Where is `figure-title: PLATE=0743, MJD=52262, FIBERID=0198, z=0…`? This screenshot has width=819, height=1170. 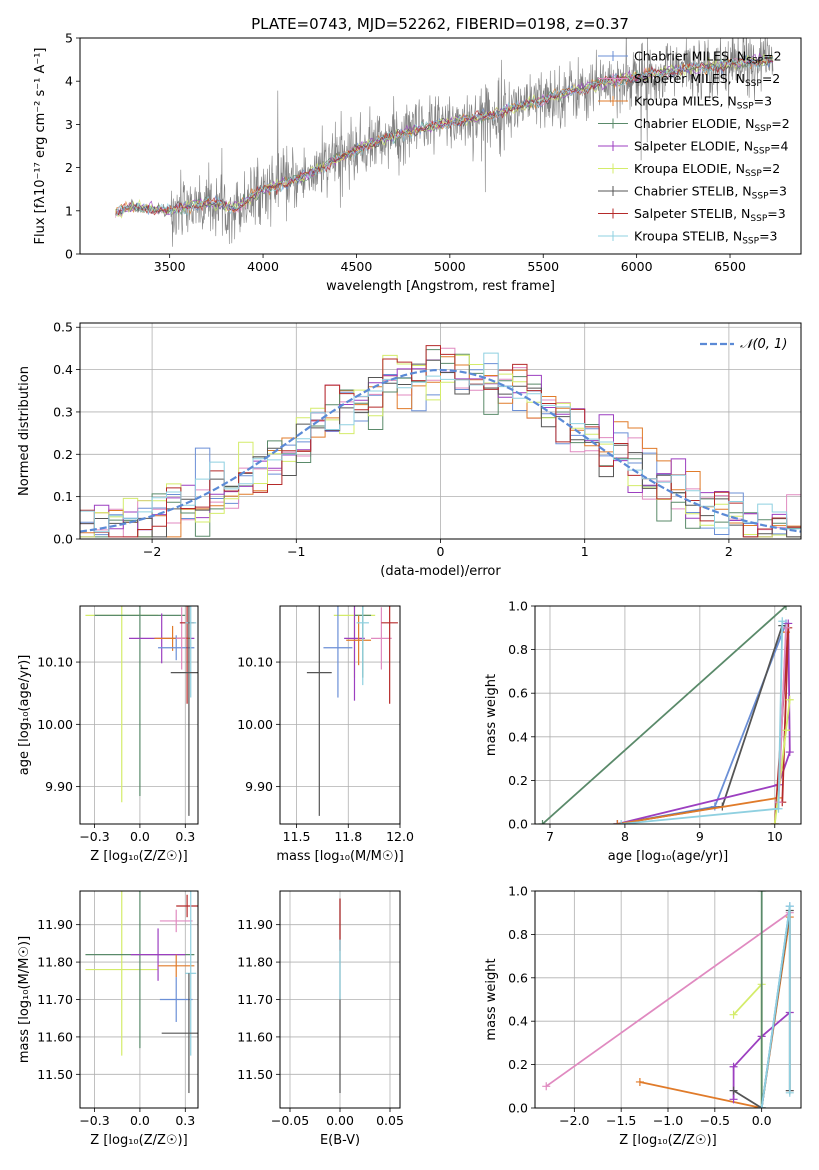 figure-title: PLATE=0743, MJD=52262, FIBERID=0198, z=0… is located at coordinates (440, 24).